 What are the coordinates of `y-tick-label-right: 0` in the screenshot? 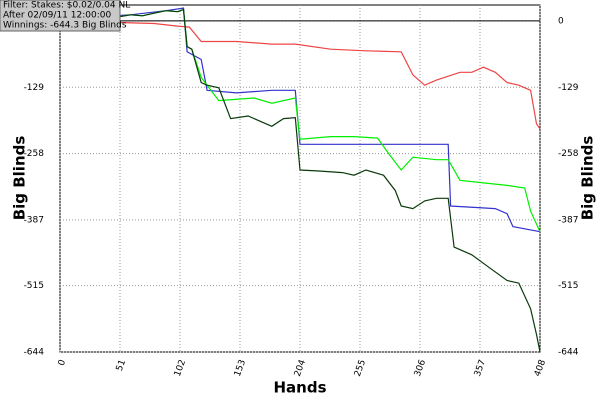 It's located at (561, 21).